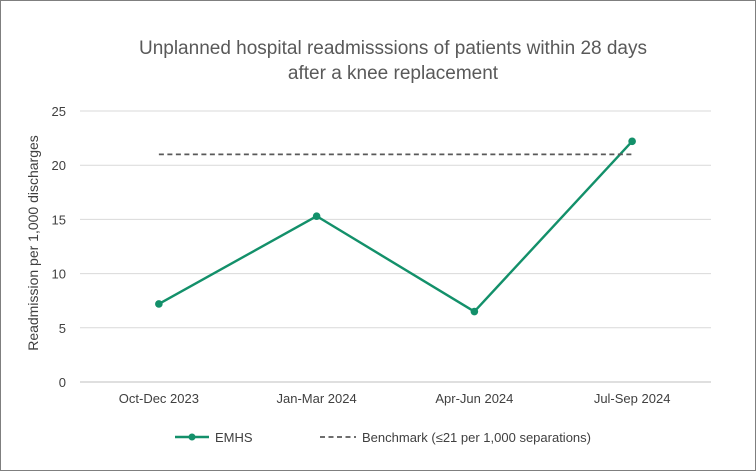  What do you see at coordinates (59, 165) in the screenshot?
I see `y-tick-label: 20` at bounding box center [59, 165].